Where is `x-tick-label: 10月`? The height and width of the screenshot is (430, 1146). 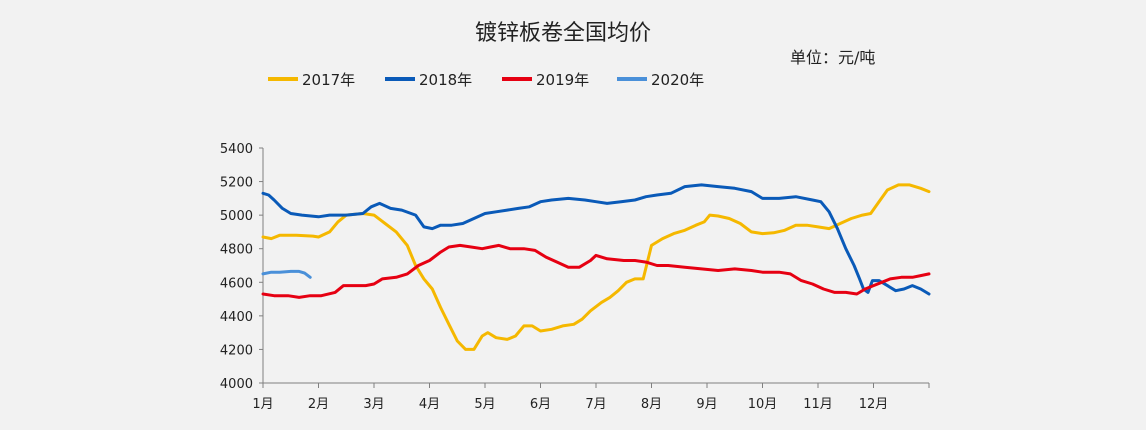
x-tick-label: 10月 is located at coordinates (763, 404).